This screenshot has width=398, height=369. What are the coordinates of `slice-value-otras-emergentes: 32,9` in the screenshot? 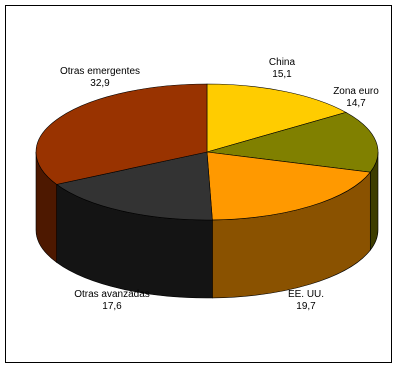 It's located at (100, 83).